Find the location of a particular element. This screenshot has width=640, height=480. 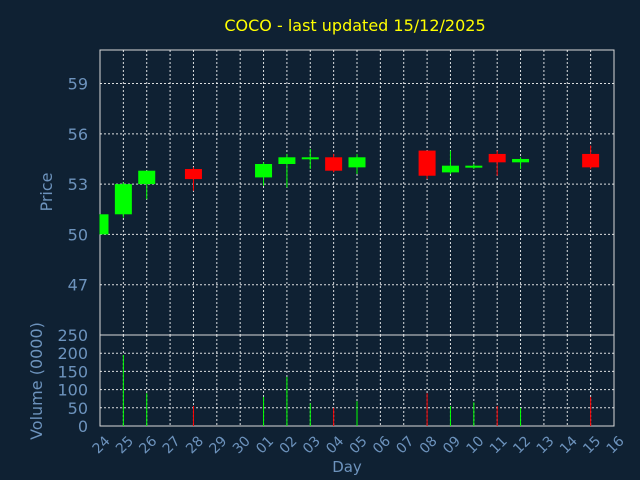

volume-axis-label: Volume (0000) is located at coordinates (36, 381).